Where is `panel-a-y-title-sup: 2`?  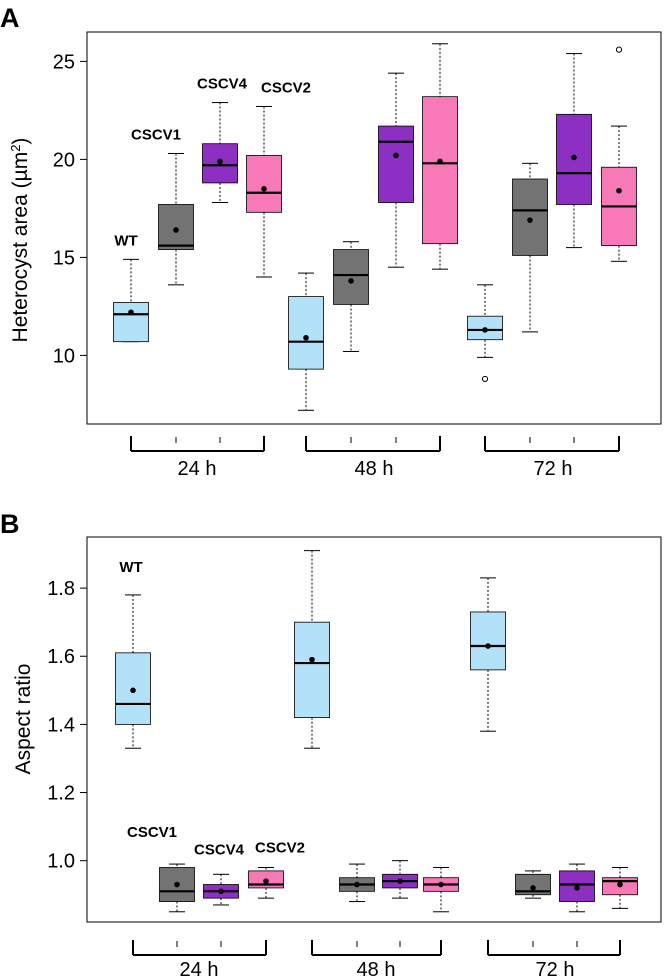
panel-a-y-title-sup: 2 is located at coordinates (15, 148).